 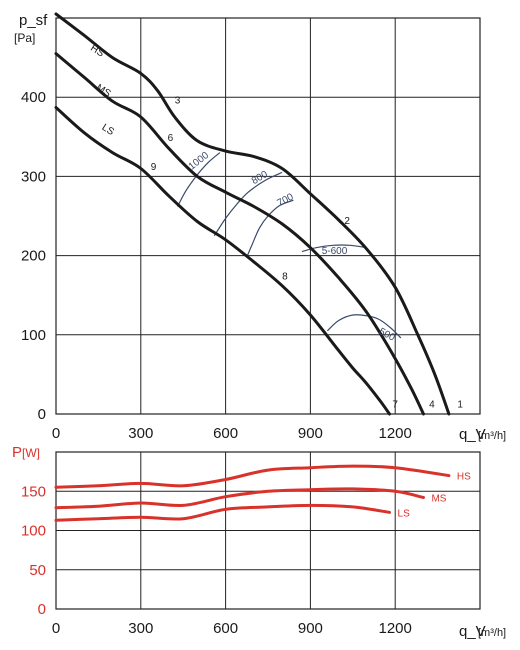 I want to click on pressure-x-tick: 600, so click(x=225, y=433).